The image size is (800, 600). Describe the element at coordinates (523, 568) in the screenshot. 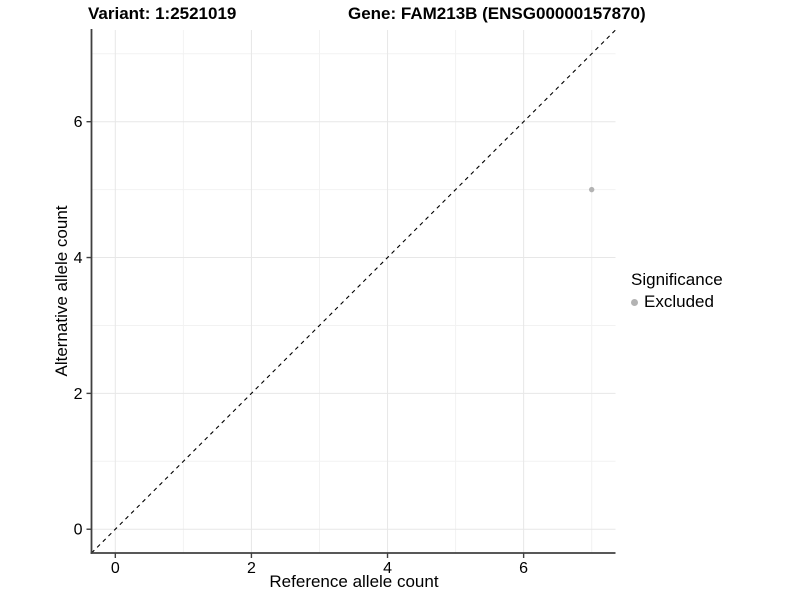

I see `x-tick-label: 6` at that location.